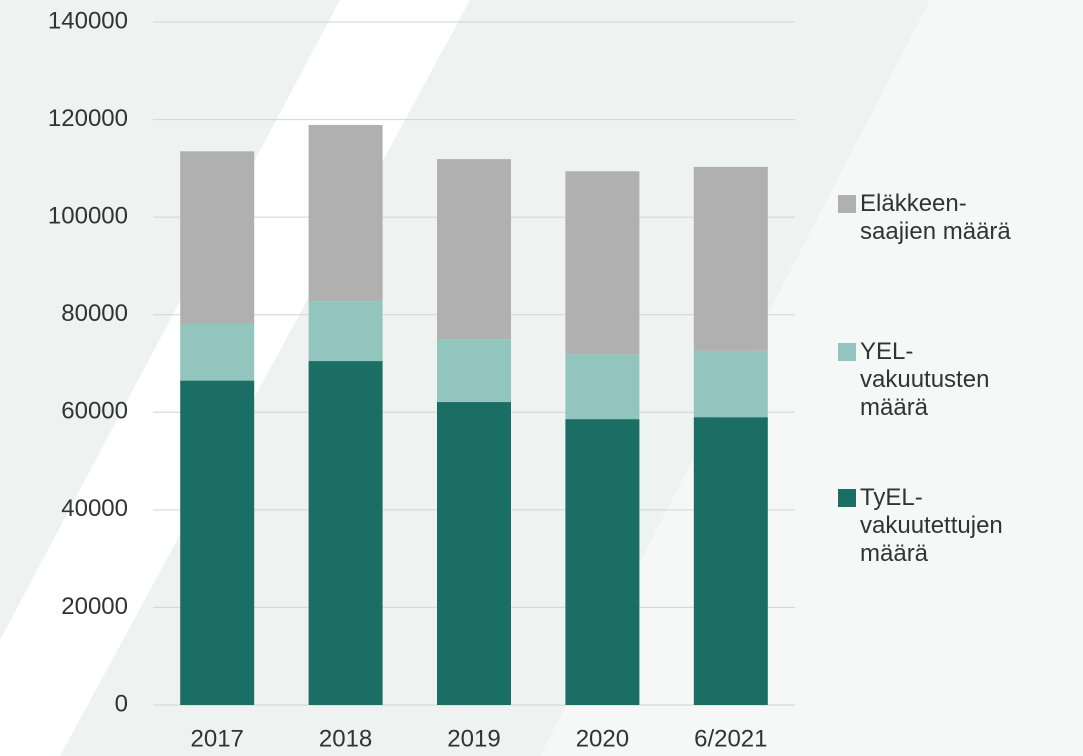  Describe the element at coordinates (121, 703) in the screenshot. I see `y-tick-label: 0` at that location.